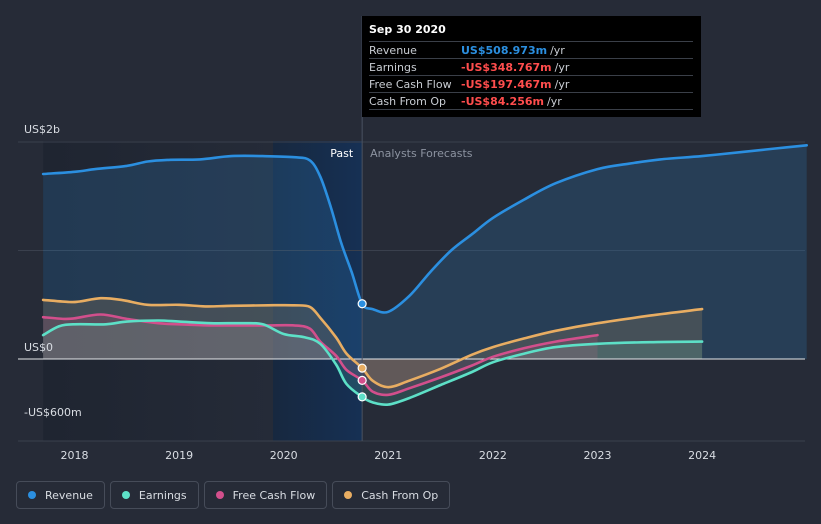 Image resolution: width=821 pixels, height=524 pixels. What do you see at coordinates (362, 380) in the screenshot?
I see `marker-free-cash-flow` at bounding box center [362, 380].